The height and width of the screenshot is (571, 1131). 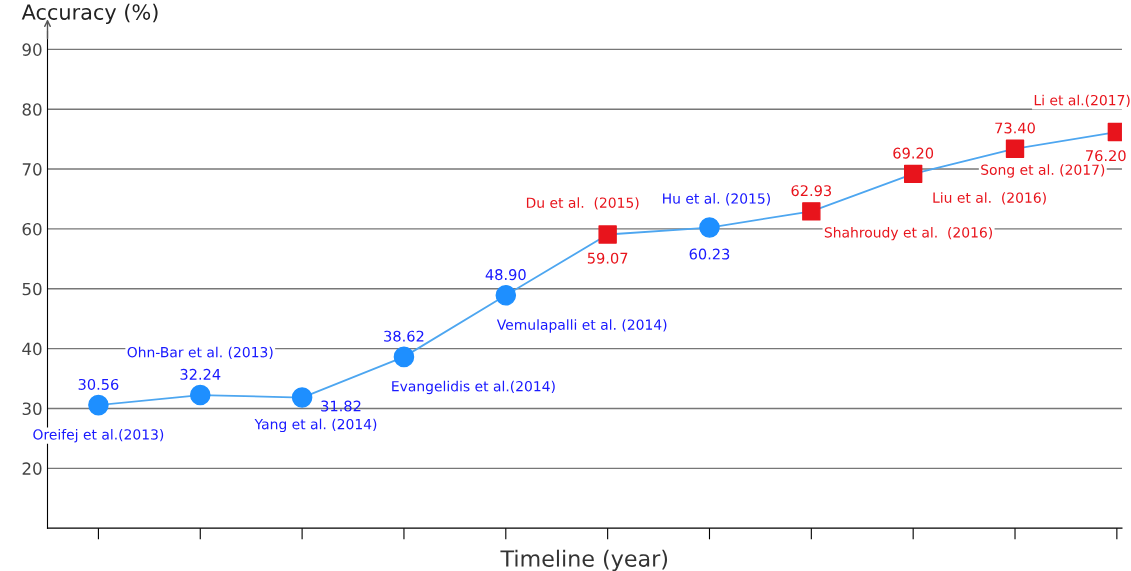 What do you see at coordinates (1106, 156) in the screenshot?
I see `data-label: 76.20` at bounding box center [1106, 156].